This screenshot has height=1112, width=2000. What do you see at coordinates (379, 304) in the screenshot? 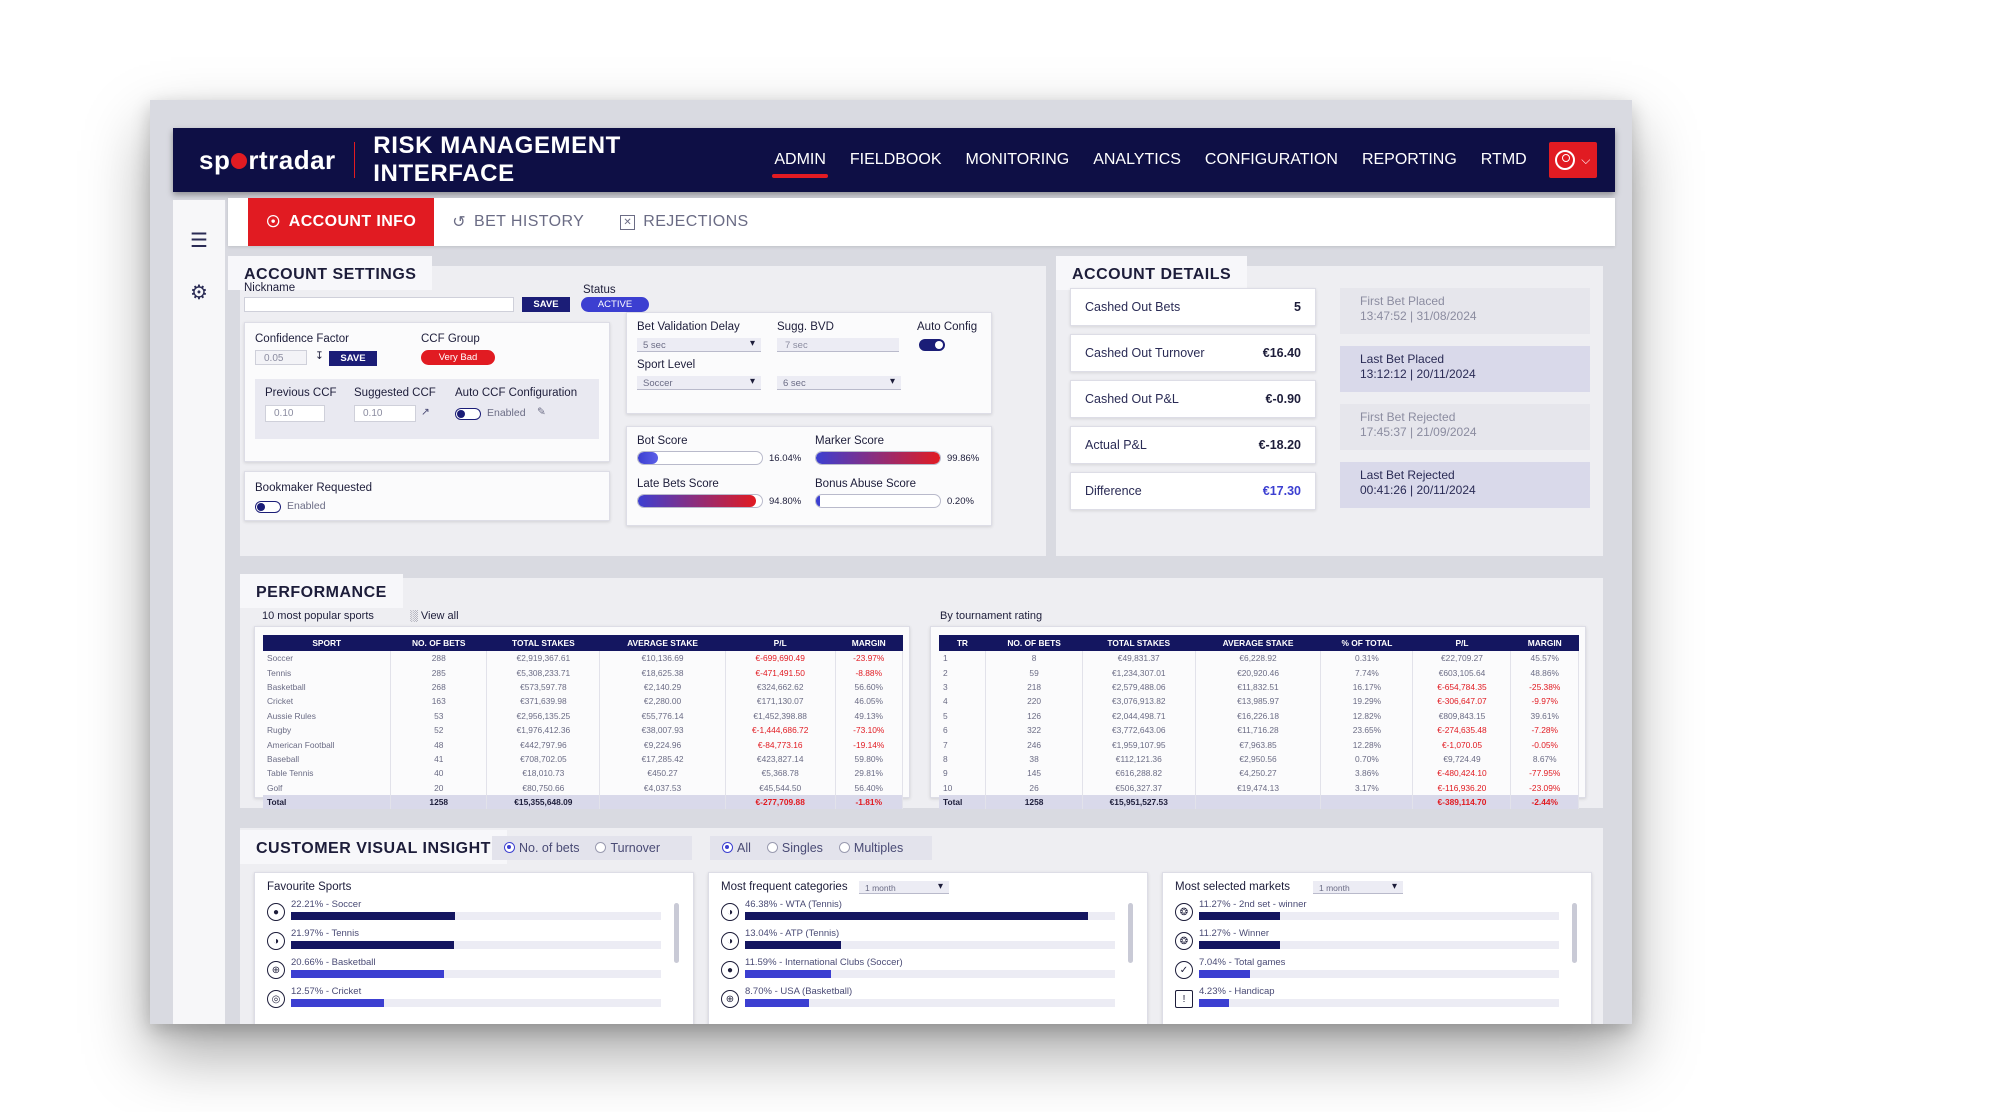
I see `nickname-input` at bounding box center [379, 304].